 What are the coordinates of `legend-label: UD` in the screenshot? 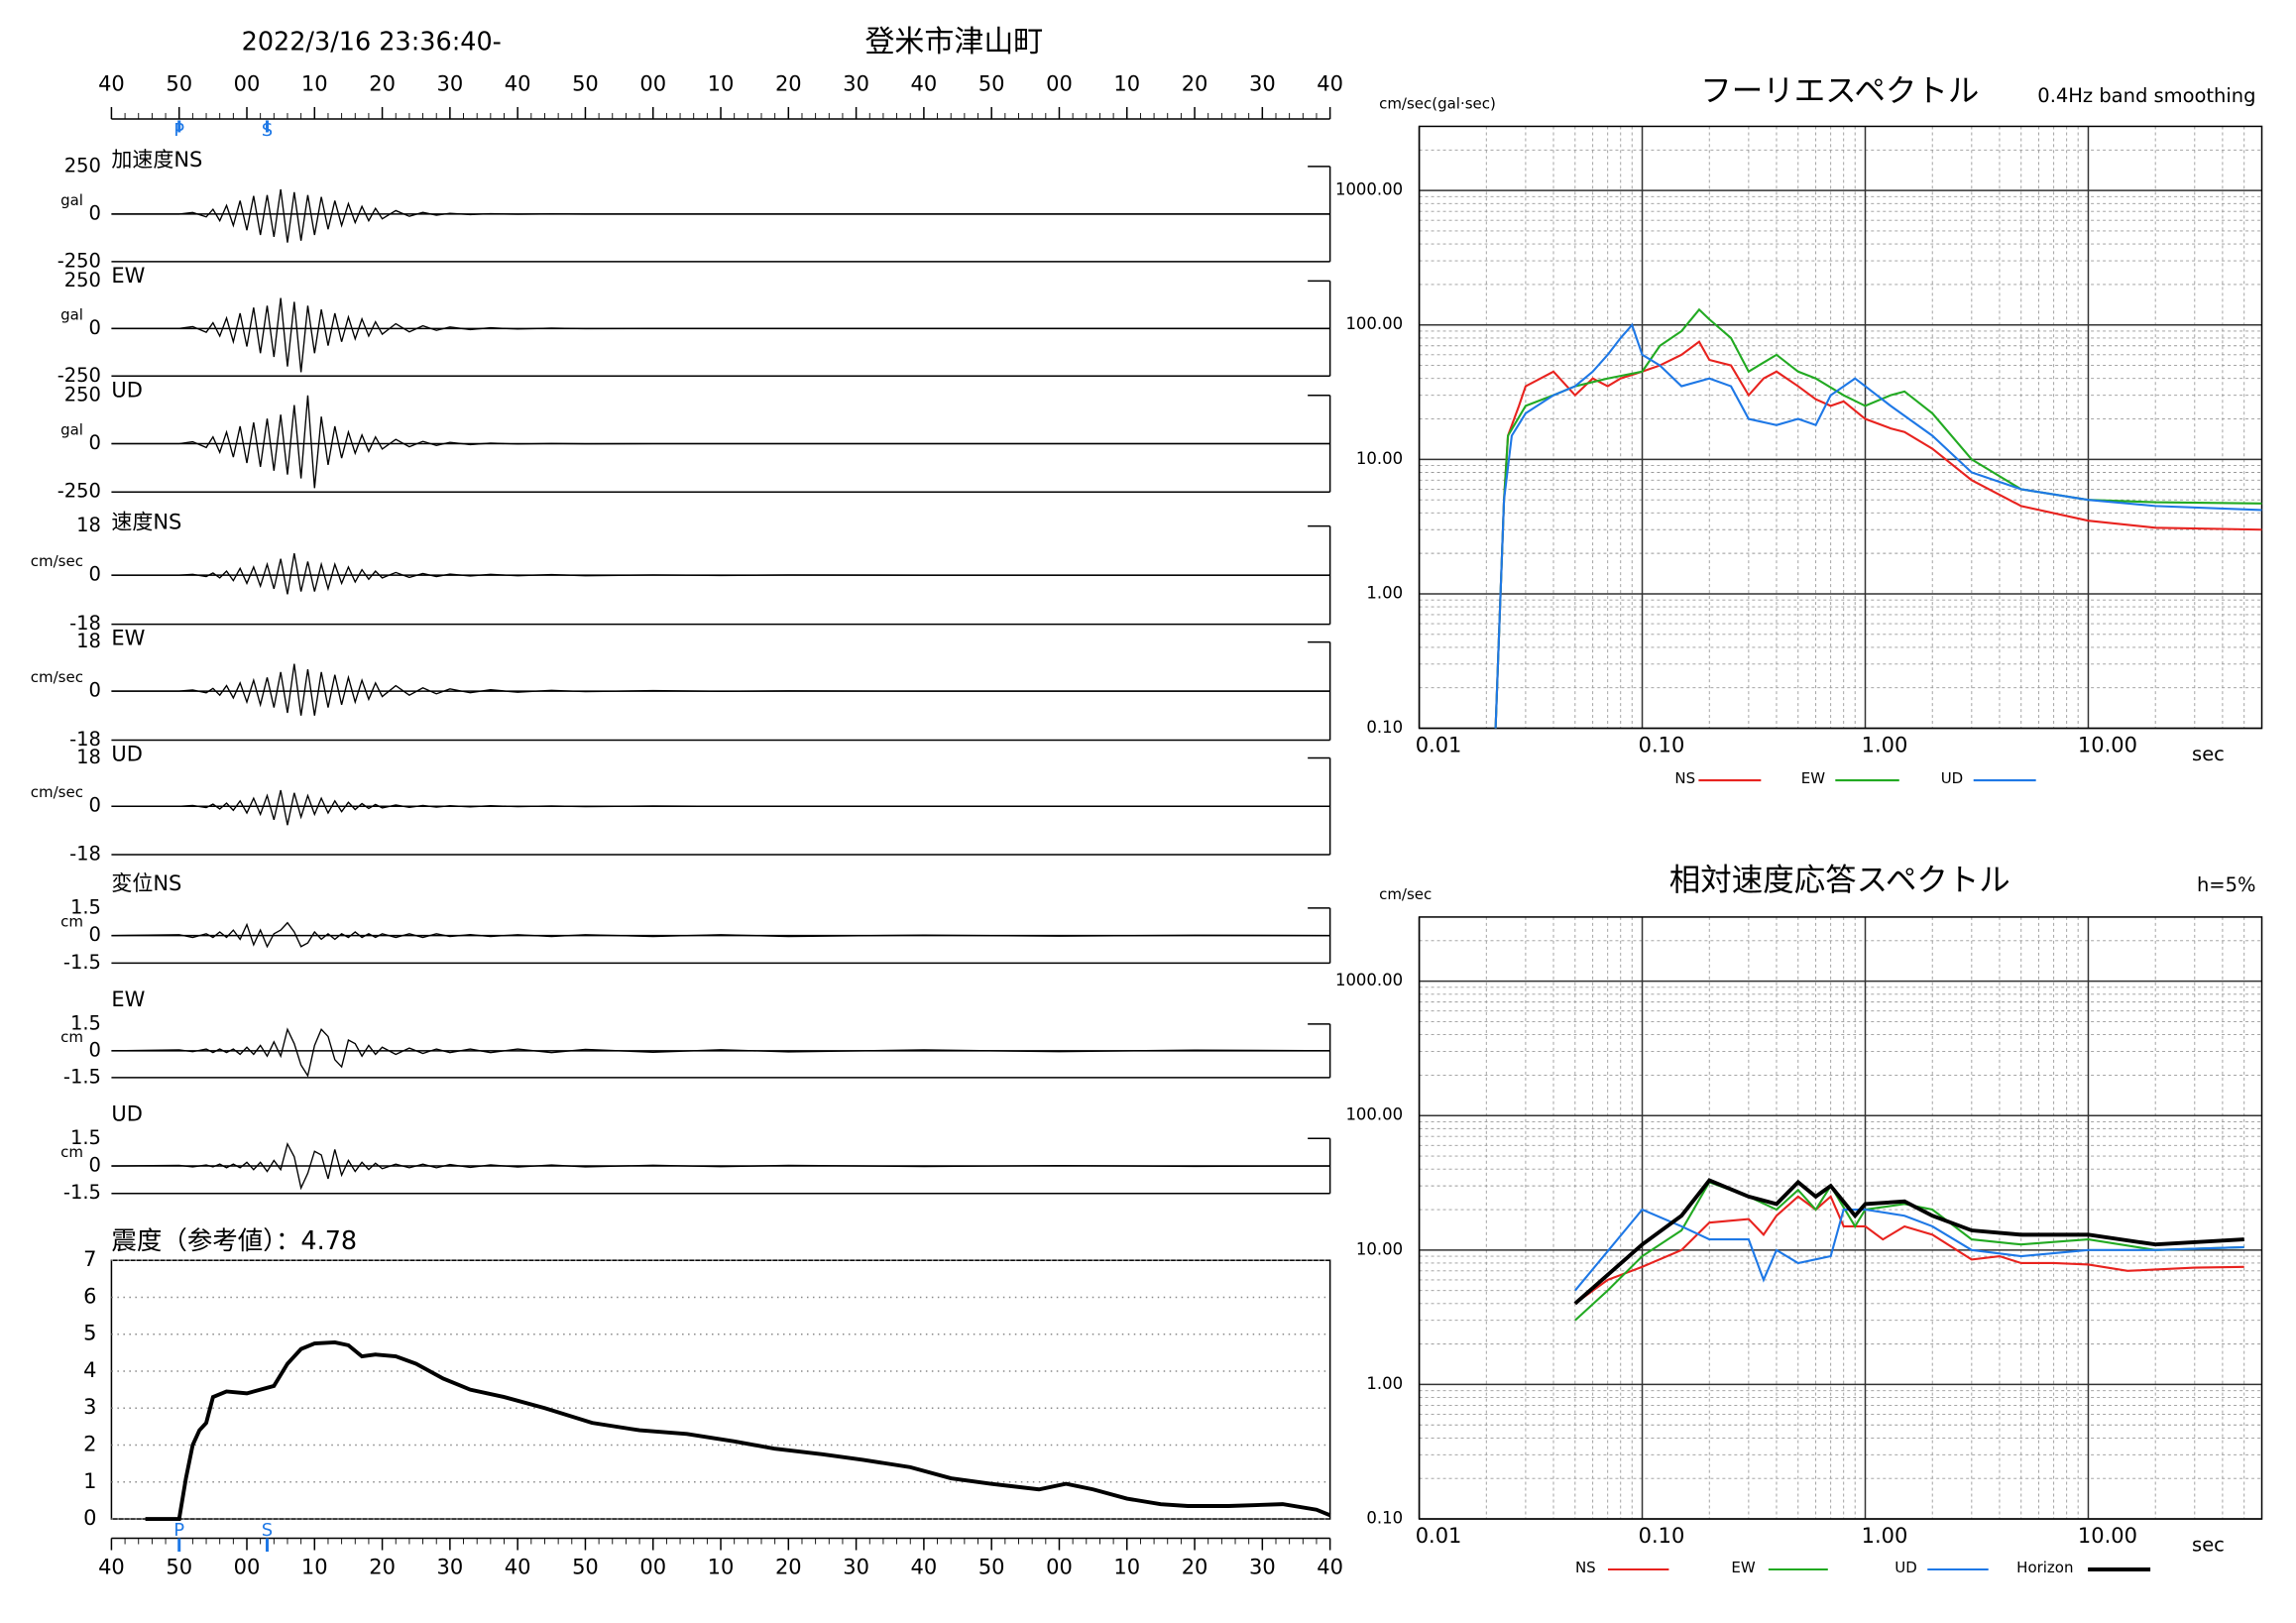 It's located at (1906, 1567).